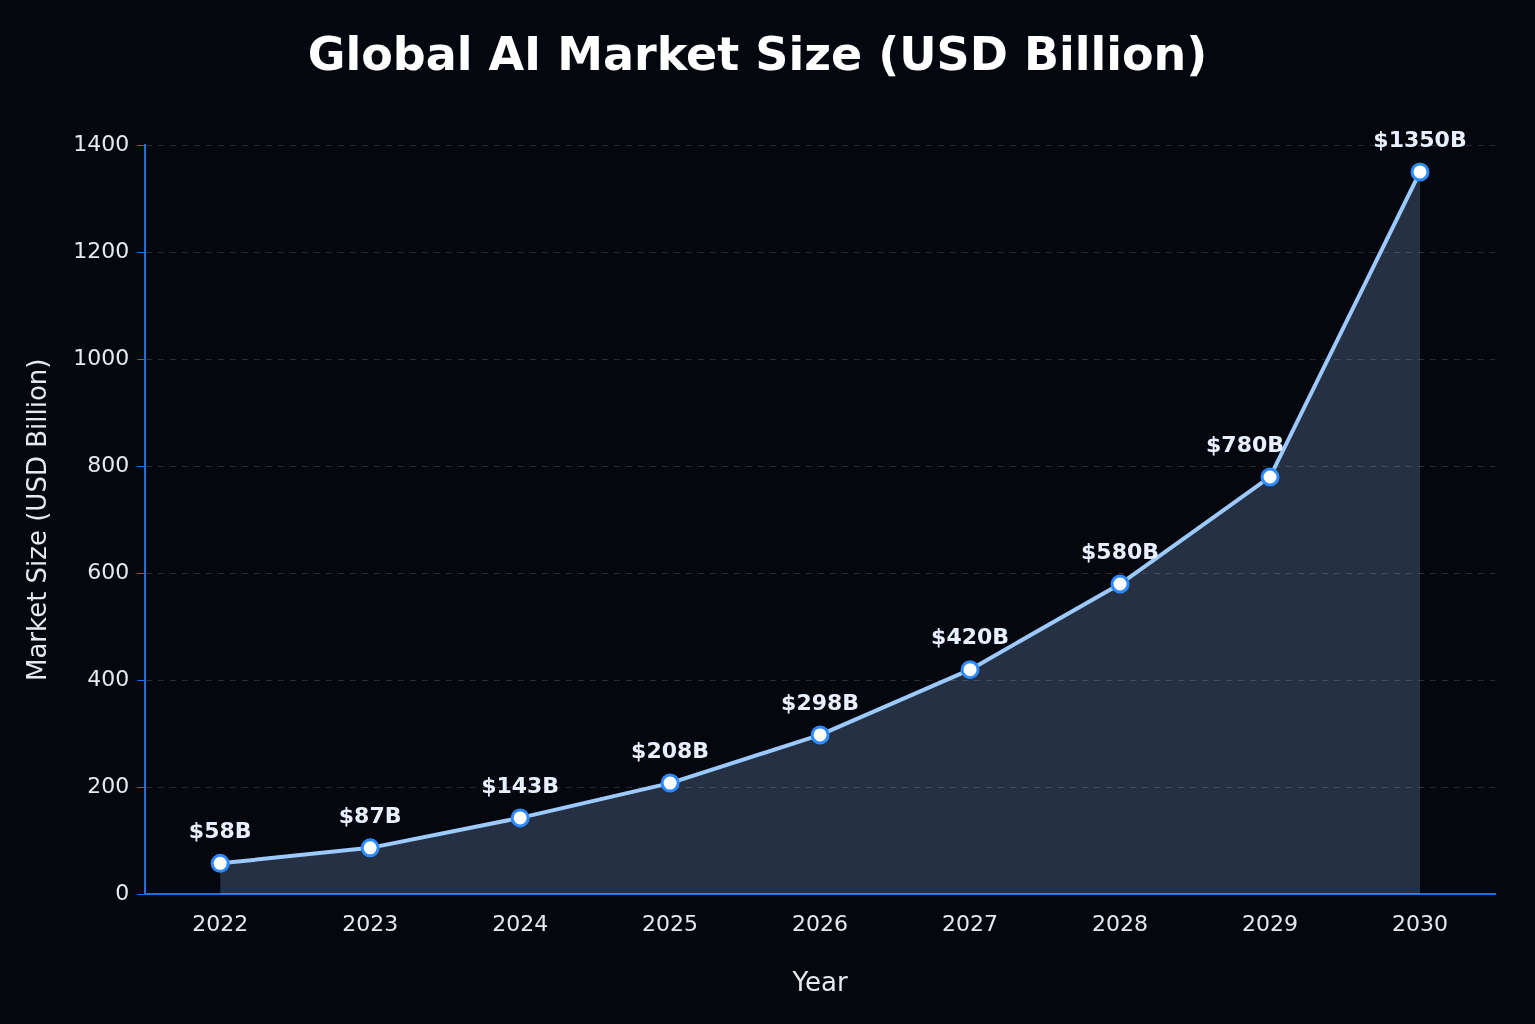 This screenshot has height=1024, width=1535. Describe the element at coordinates (122, 893) in the screenshot. I see `y-tick-label: 0` at that location.